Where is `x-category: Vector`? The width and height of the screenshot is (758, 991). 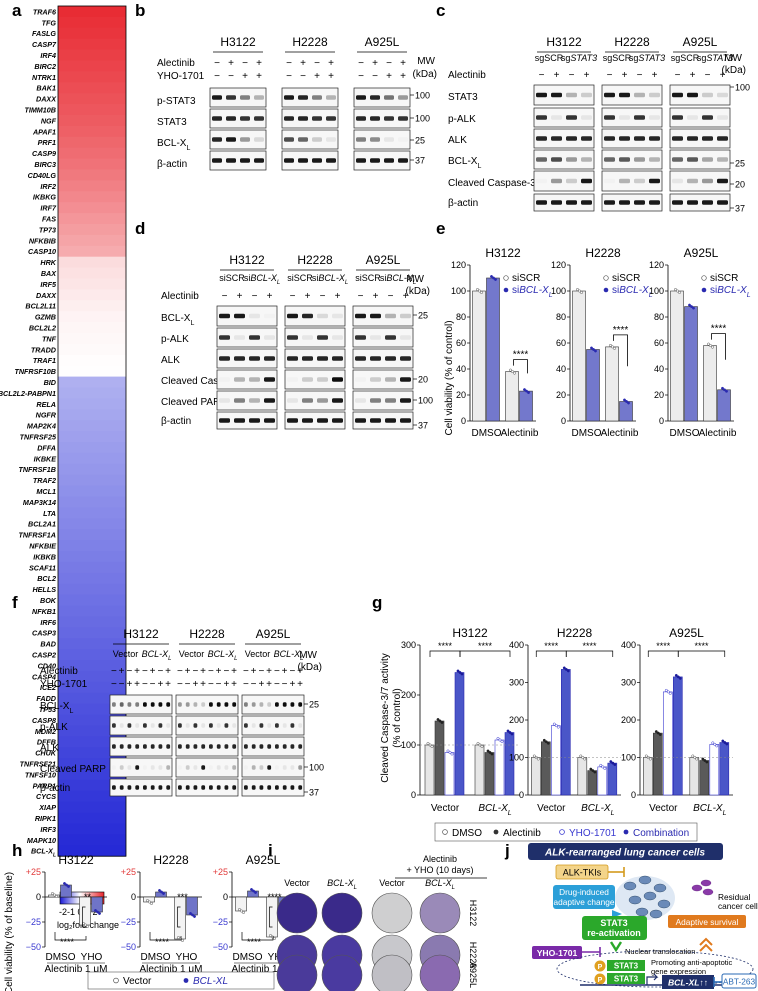
x-category: Vector is located at coordinates (445, 808).